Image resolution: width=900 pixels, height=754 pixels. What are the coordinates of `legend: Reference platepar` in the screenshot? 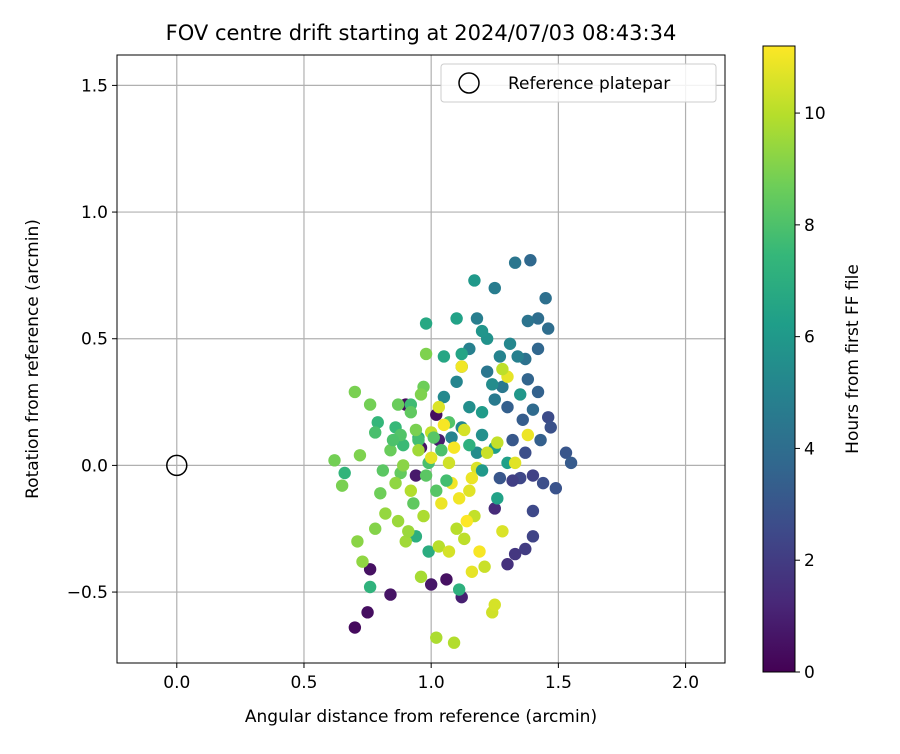 It's located at (578, 83).